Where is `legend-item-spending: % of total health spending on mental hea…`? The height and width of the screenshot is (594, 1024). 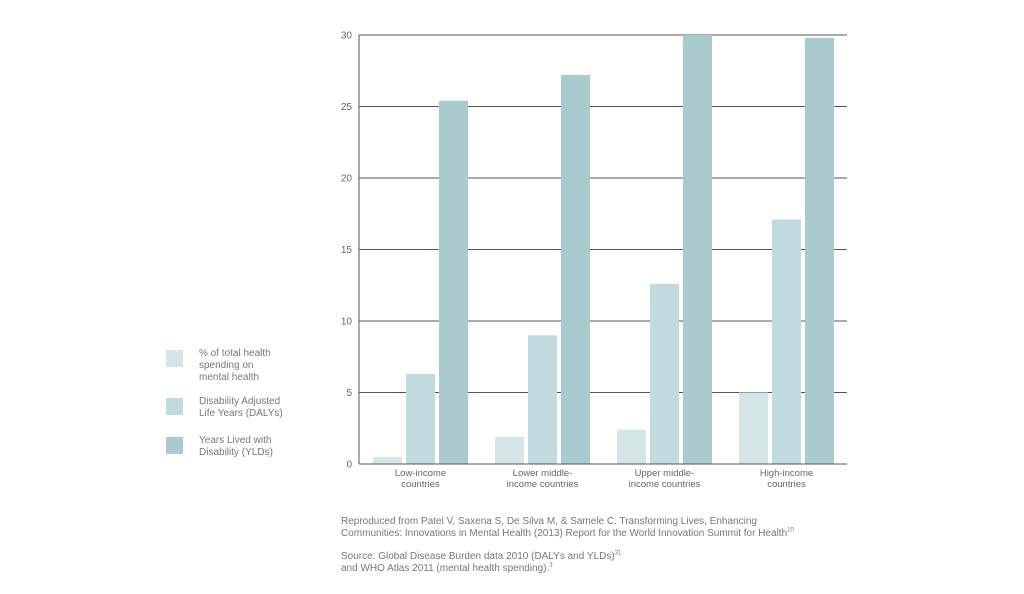 legend-item-spending: % of total health spending on mental hea… is located at coordinates (236, 366).